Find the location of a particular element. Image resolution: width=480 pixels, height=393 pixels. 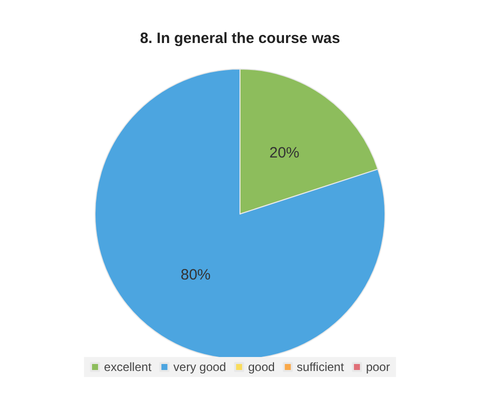

legend-label: excellent is located at coordinates (128, 367).